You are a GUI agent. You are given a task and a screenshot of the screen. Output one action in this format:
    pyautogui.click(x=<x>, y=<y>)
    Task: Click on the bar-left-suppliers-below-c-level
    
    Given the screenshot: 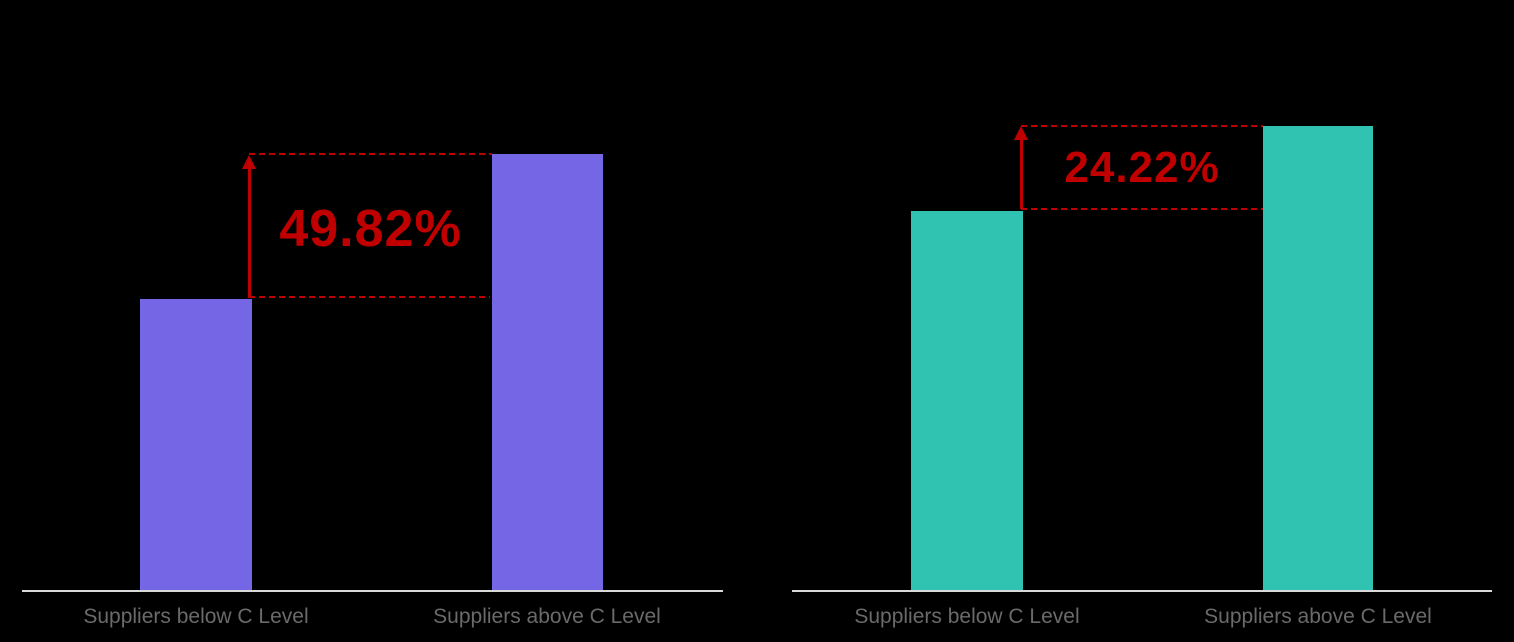 What is the action you would take?
    pyautogui.click(x=196, y=444)
    